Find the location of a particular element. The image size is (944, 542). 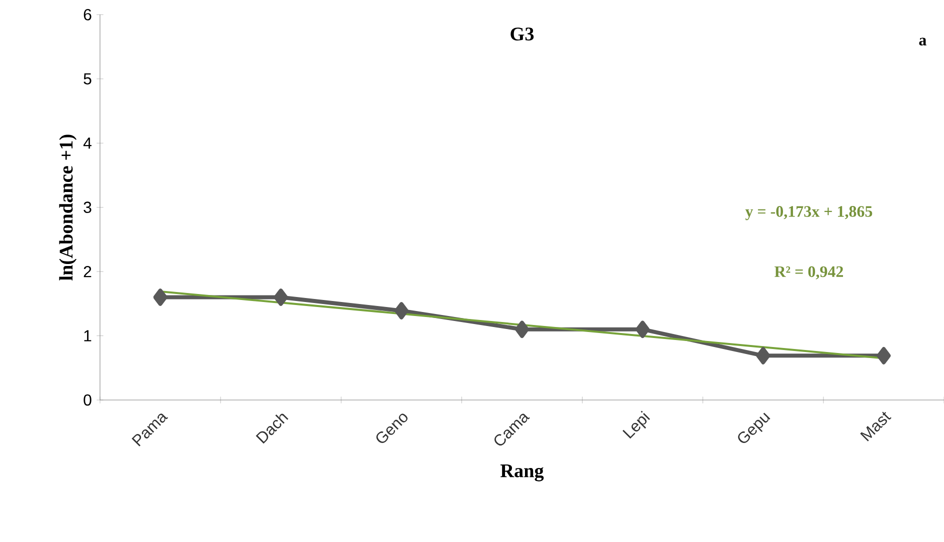

x-axis-title: Rang is located at coordinates (522, 473).